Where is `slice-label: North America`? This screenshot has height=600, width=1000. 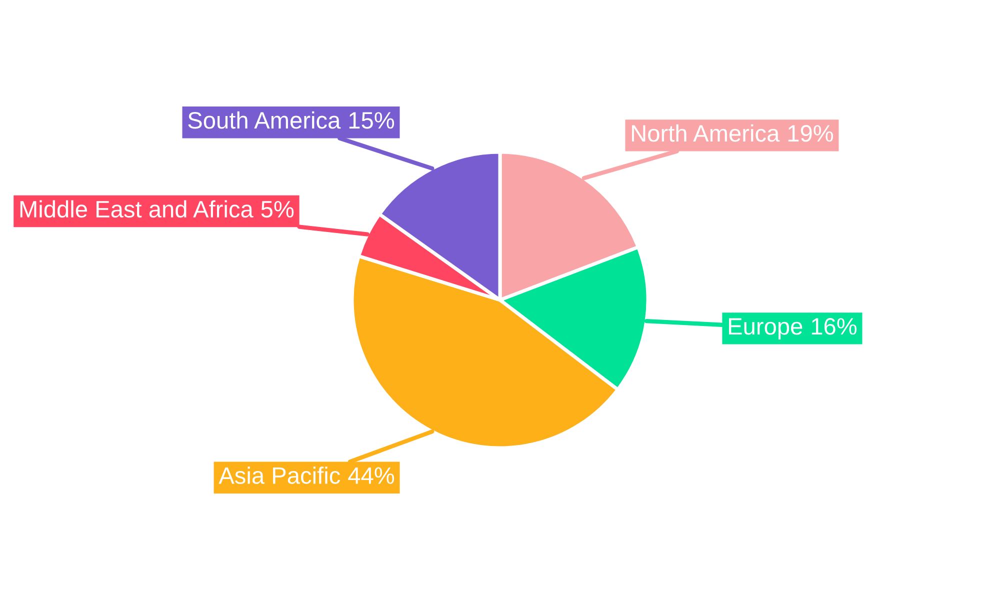 slice-label: North America is located at coordinates (706, 133).